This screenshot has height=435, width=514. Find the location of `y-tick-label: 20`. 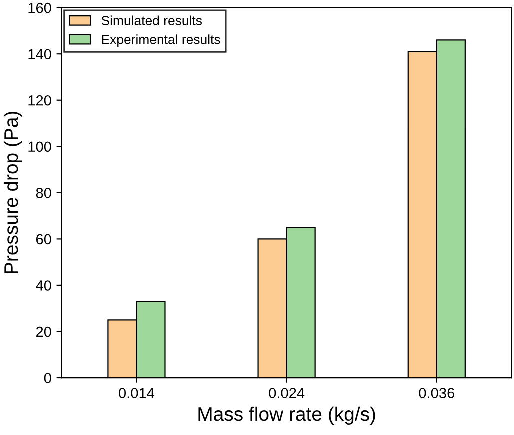

y-tick-label: 20 is located at coordinates (44, 332).